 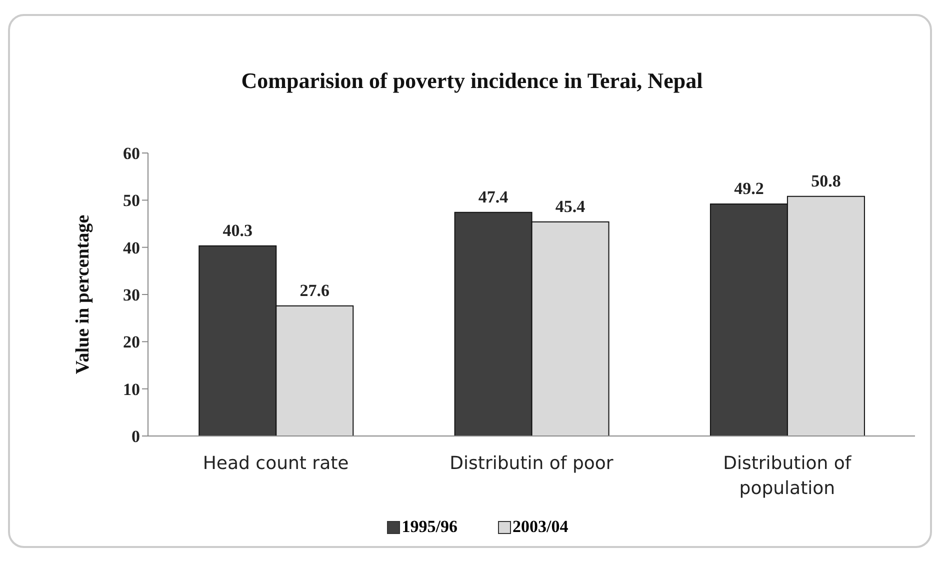 What do you see at coordinates (131, 342) in the screenshot?
I see `y-tick-label: 20` at bounding box center [131, 342].